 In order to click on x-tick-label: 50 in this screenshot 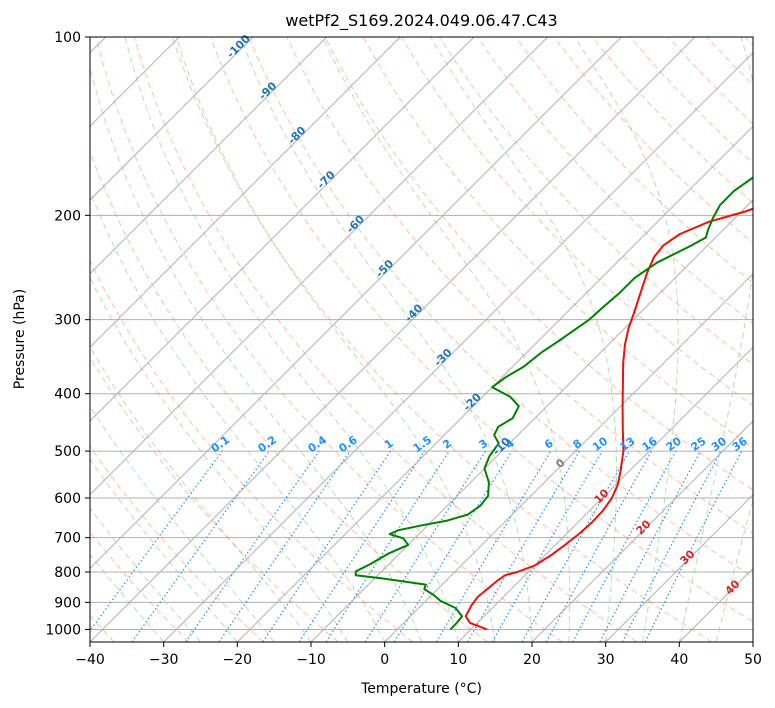, I will do `click(753, 660)`.